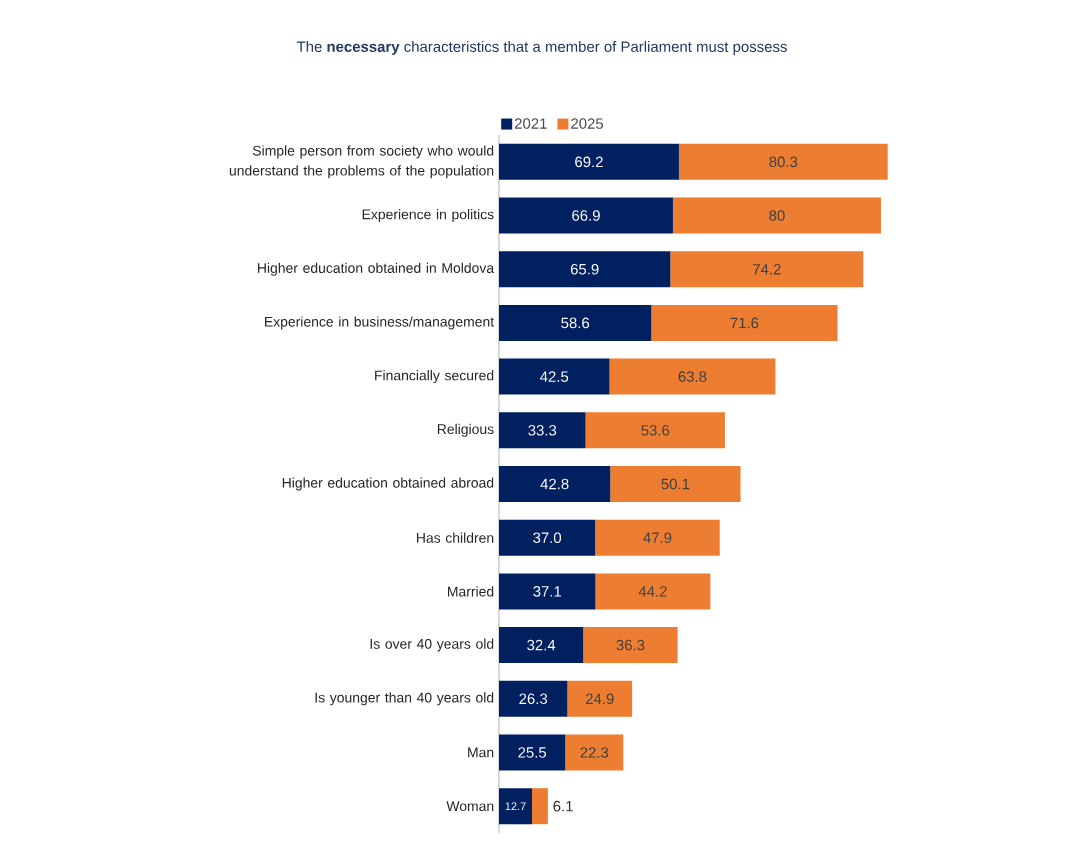 This screenshot has width=1085, height=847. Describe the element at coordinates (530, 123) in the screenshot. I see `legend-label: 2021` at that location.